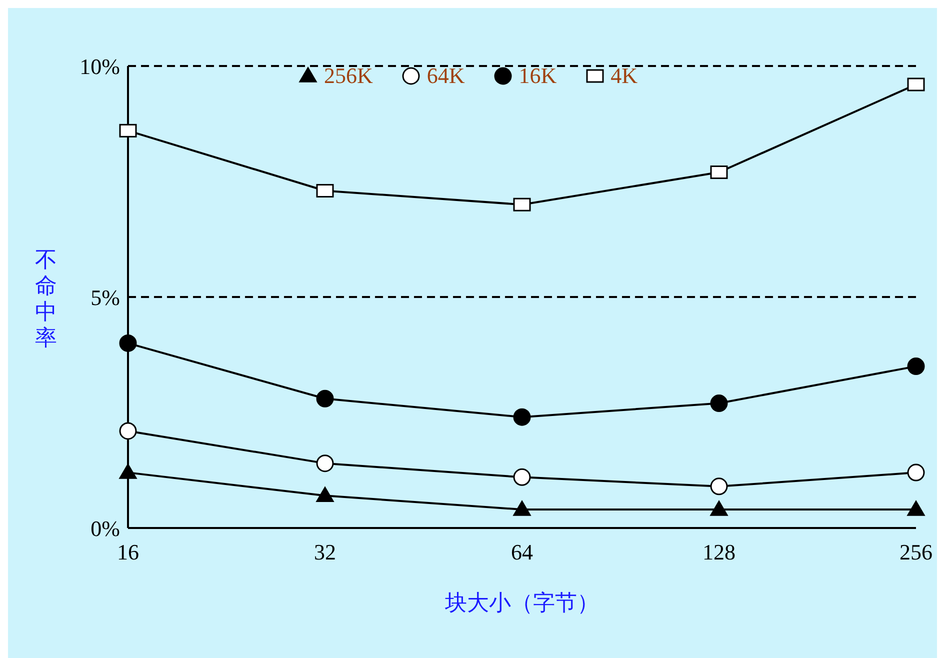 The width and height of the screenshot is (945, 658). What do you see at coordinates (719, 552) in the screenshot?
I see `x-tick-label: 128` at bounding box center [719, 552].